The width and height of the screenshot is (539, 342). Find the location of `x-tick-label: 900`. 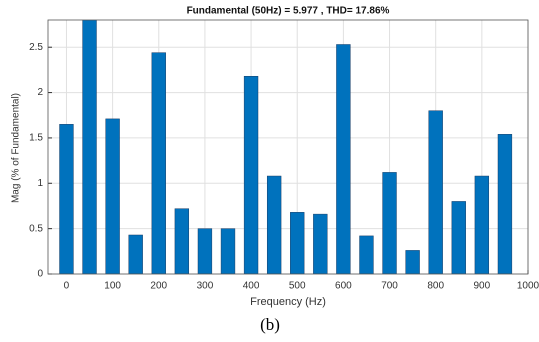

x-tick-label: 900 is located at coordinates (482, 286).